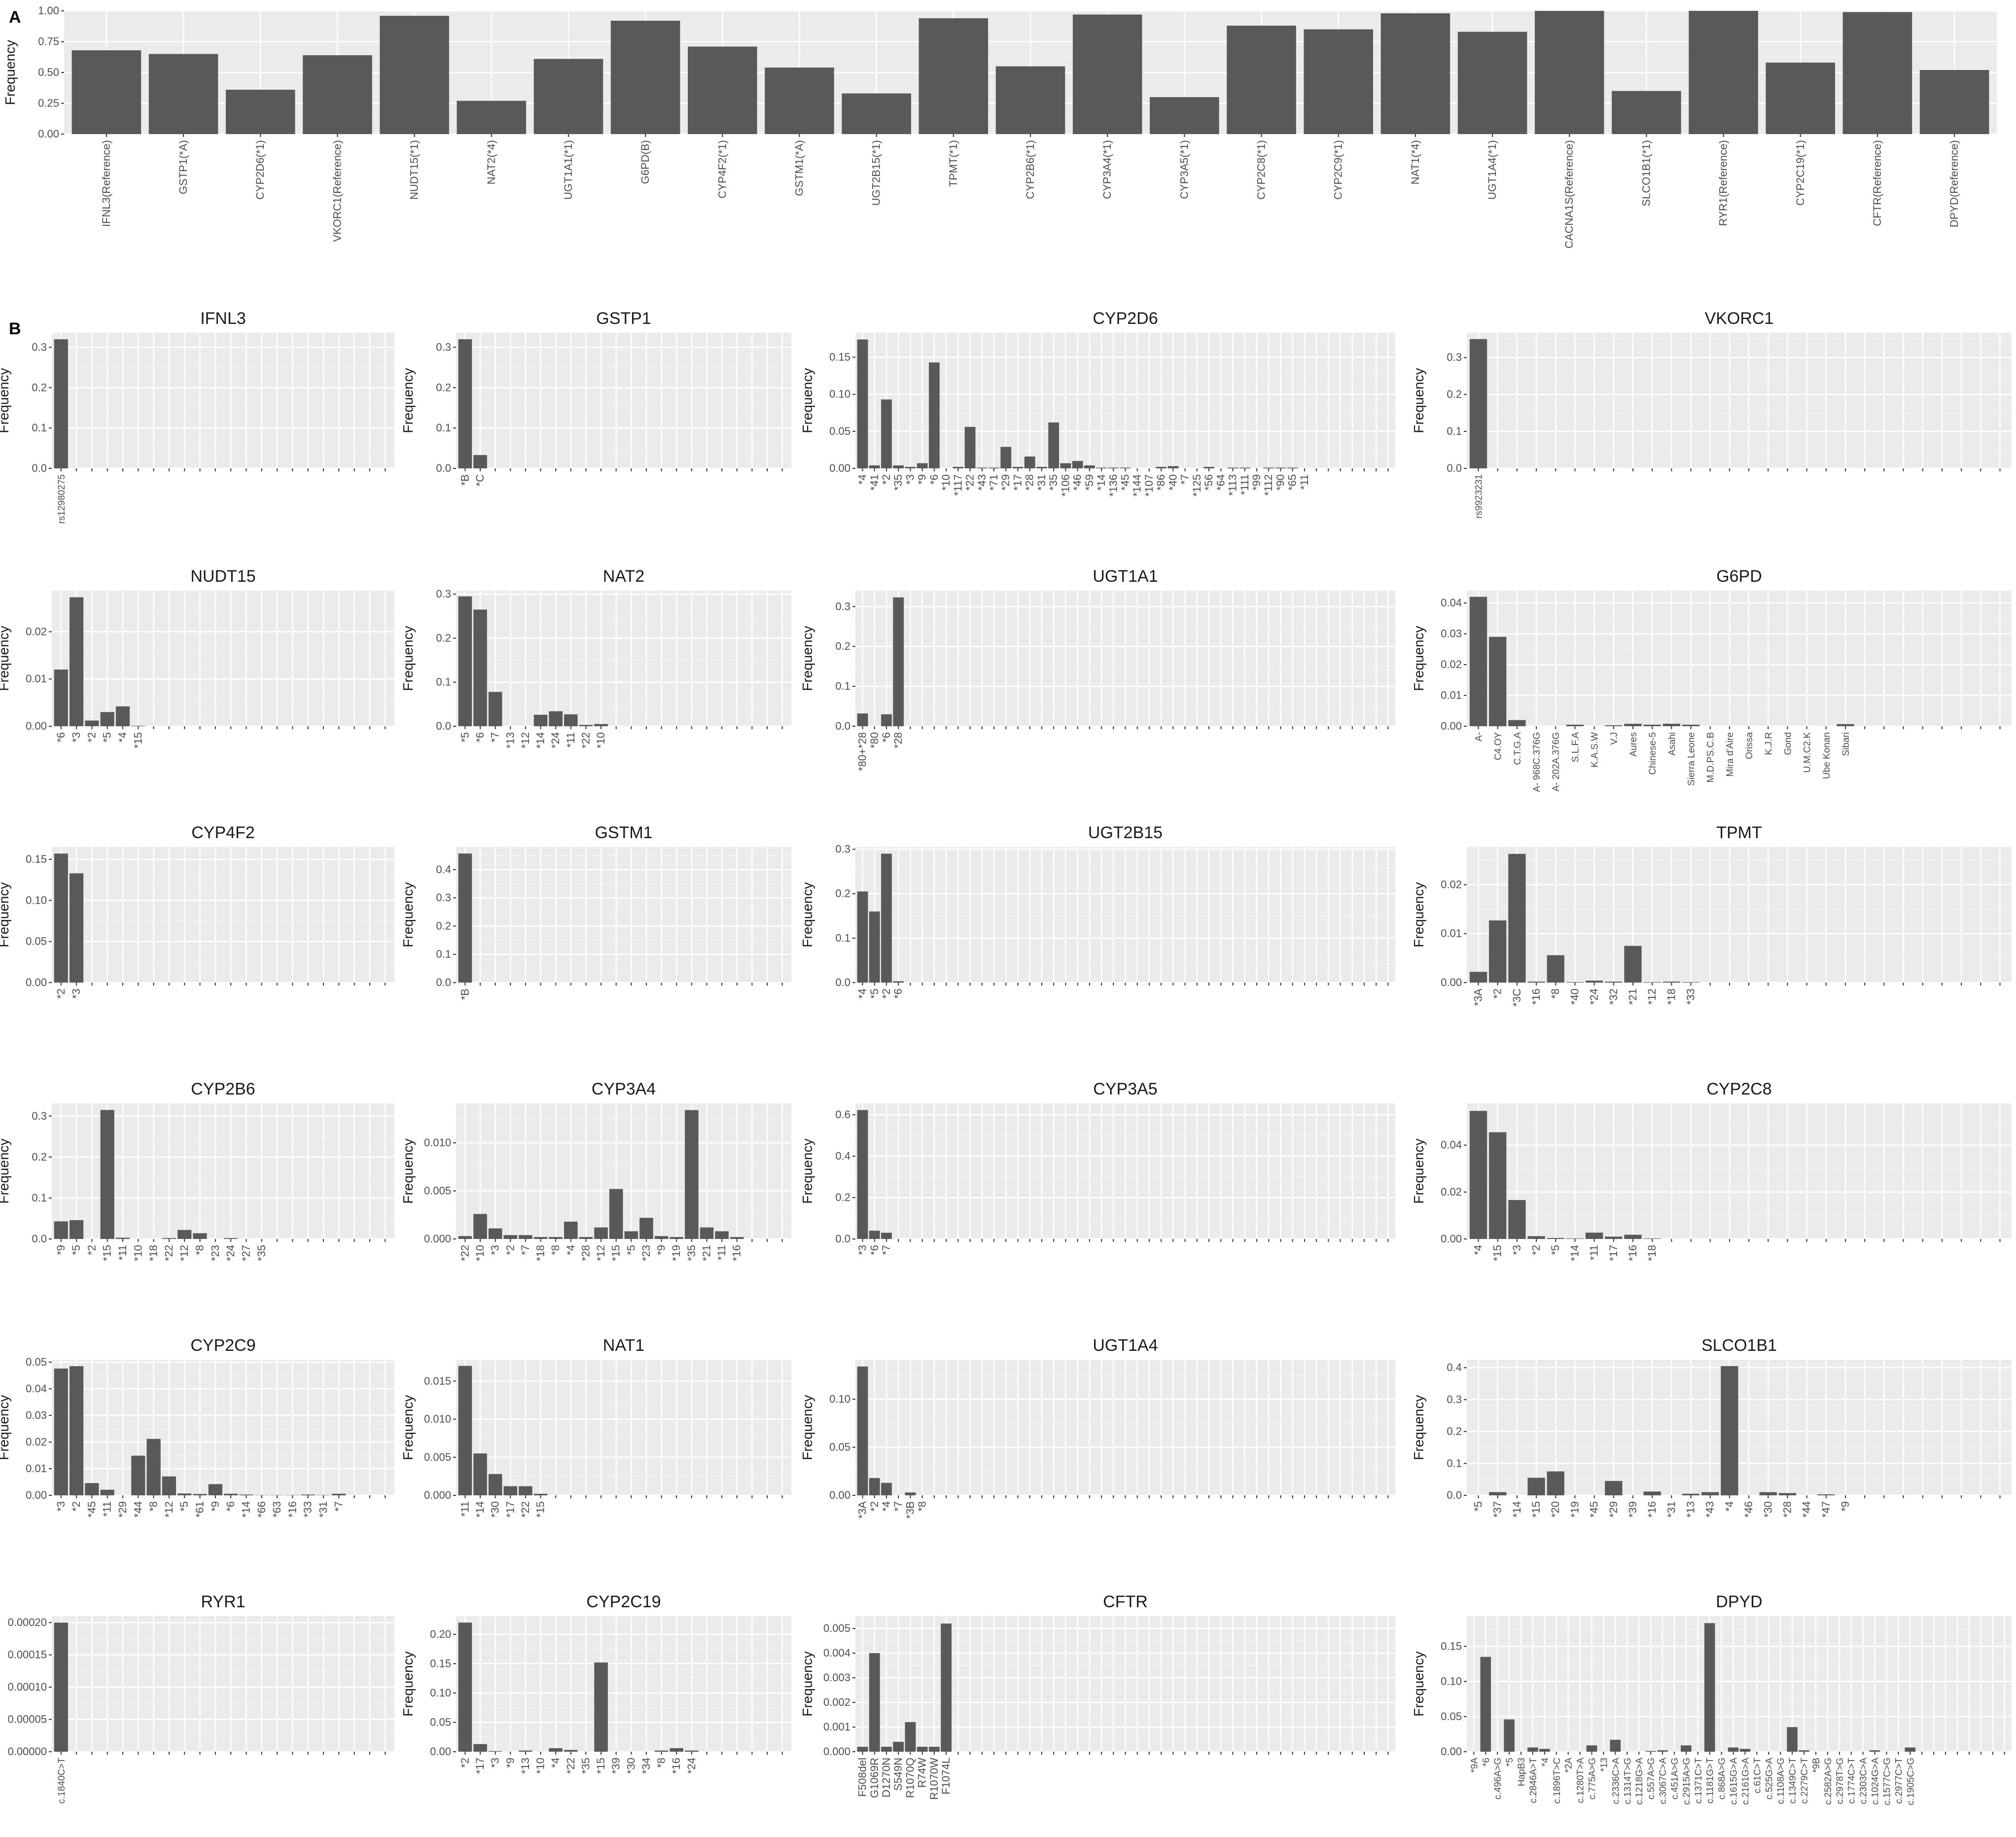 Image resolution: width=2016 pixels, height=1837 pixels. I want to click on x-tick-label: K.J.R, so click(1769, 744).